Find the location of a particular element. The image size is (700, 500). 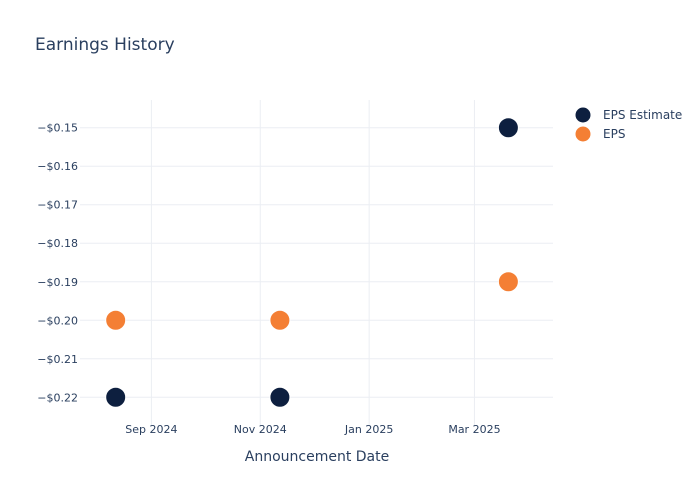

y-tick-label: −$0.20 is located at coordinates (57, 320).